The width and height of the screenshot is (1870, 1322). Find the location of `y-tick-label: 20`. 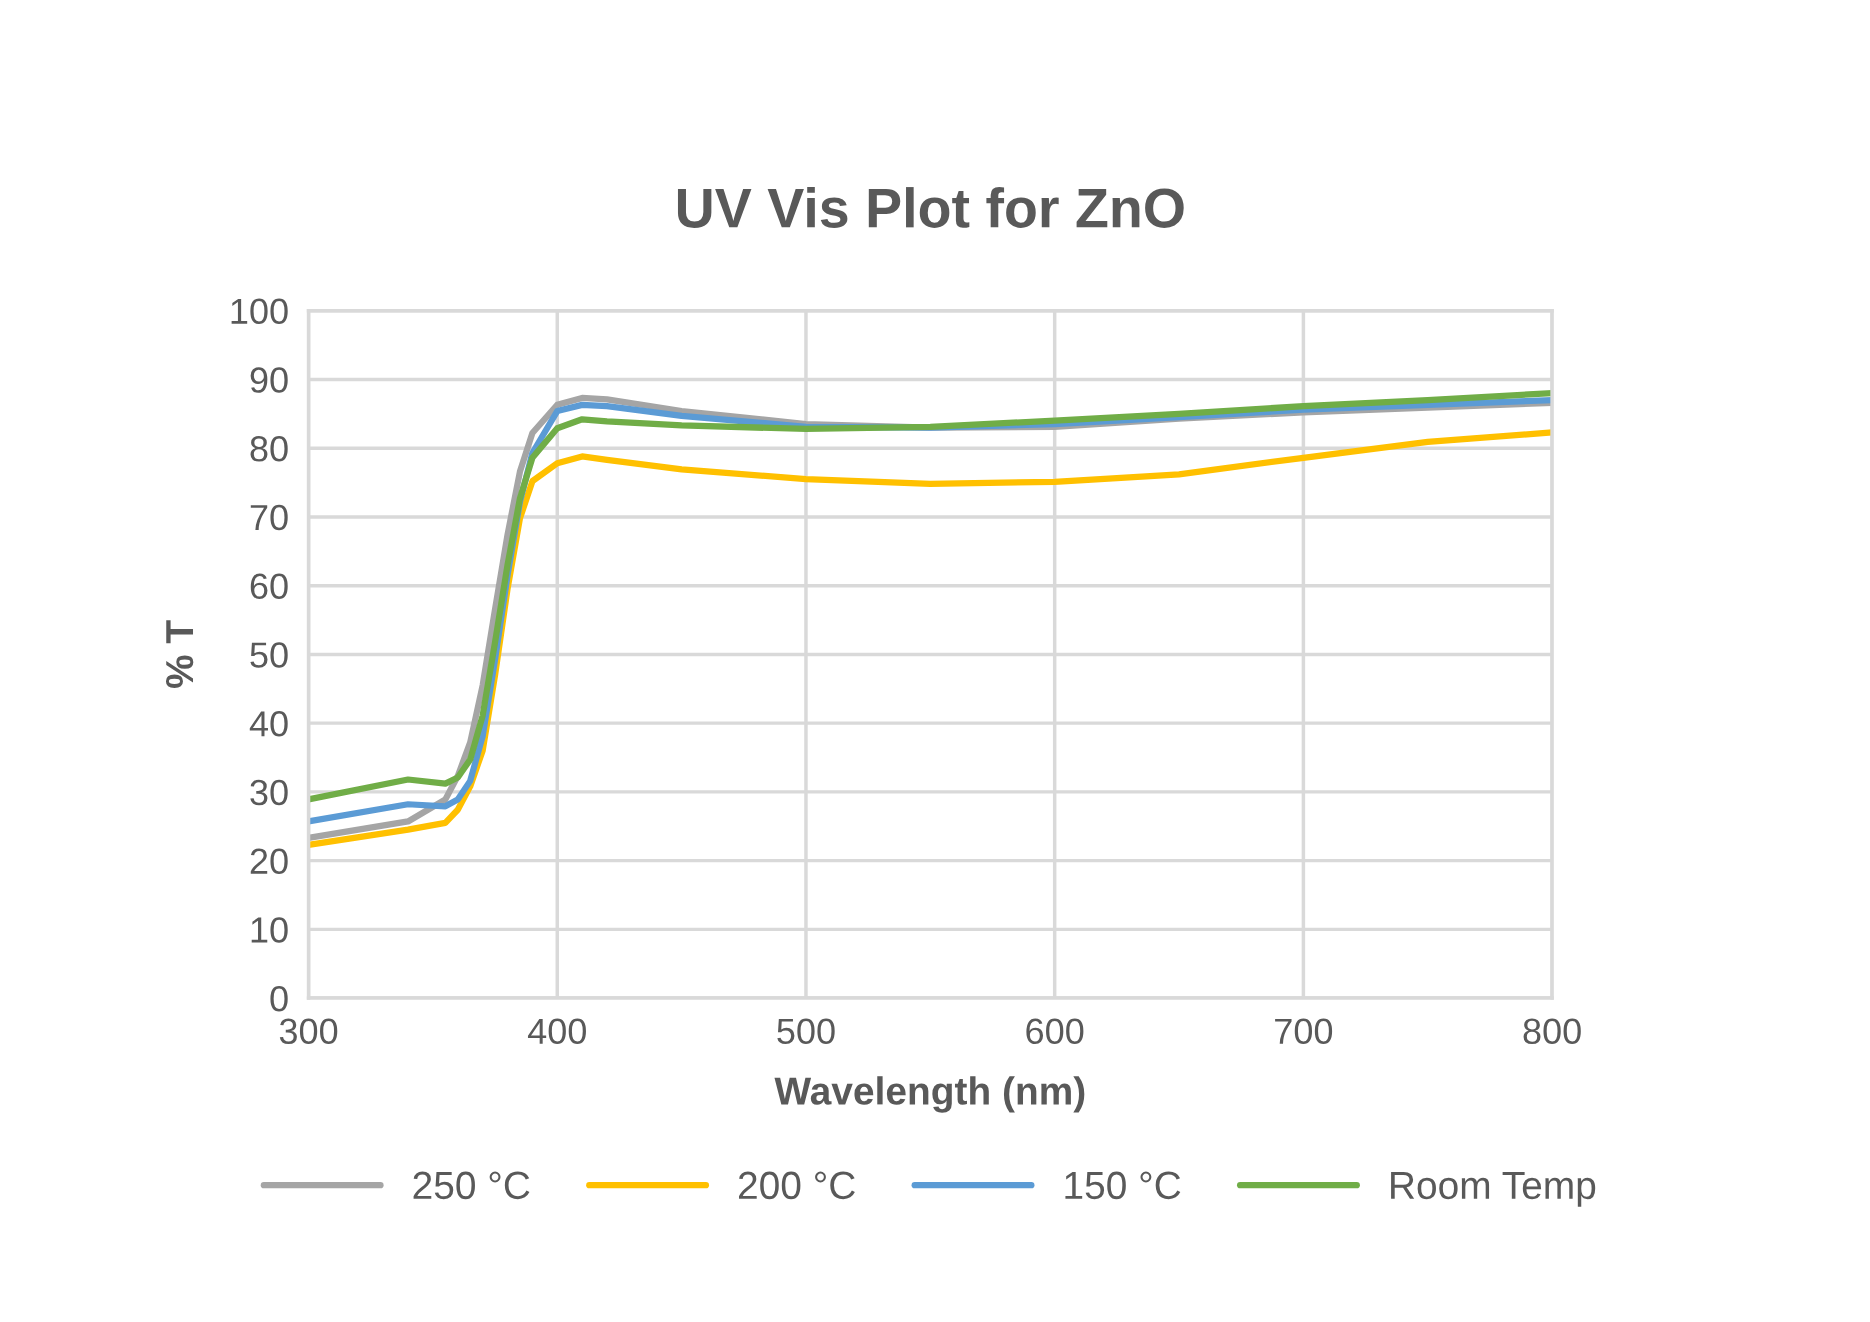

y-tick-label: 20 is located at coordinates (269, 861).